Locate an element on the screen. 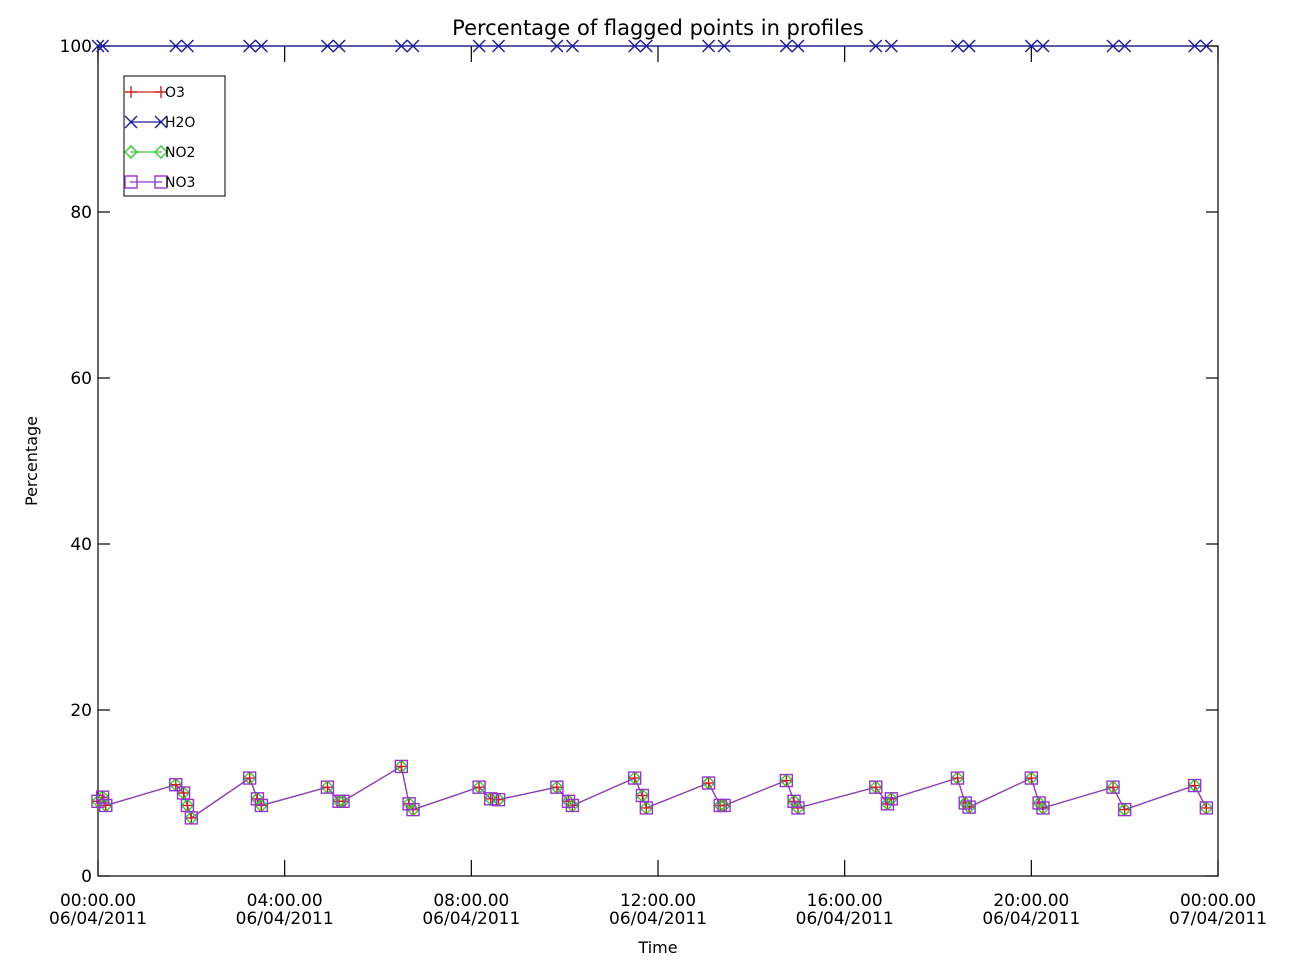 This screenshot has width=1293, height=961. x-tick-label-time: 04:00.00 is located at coordinates (285, 901).